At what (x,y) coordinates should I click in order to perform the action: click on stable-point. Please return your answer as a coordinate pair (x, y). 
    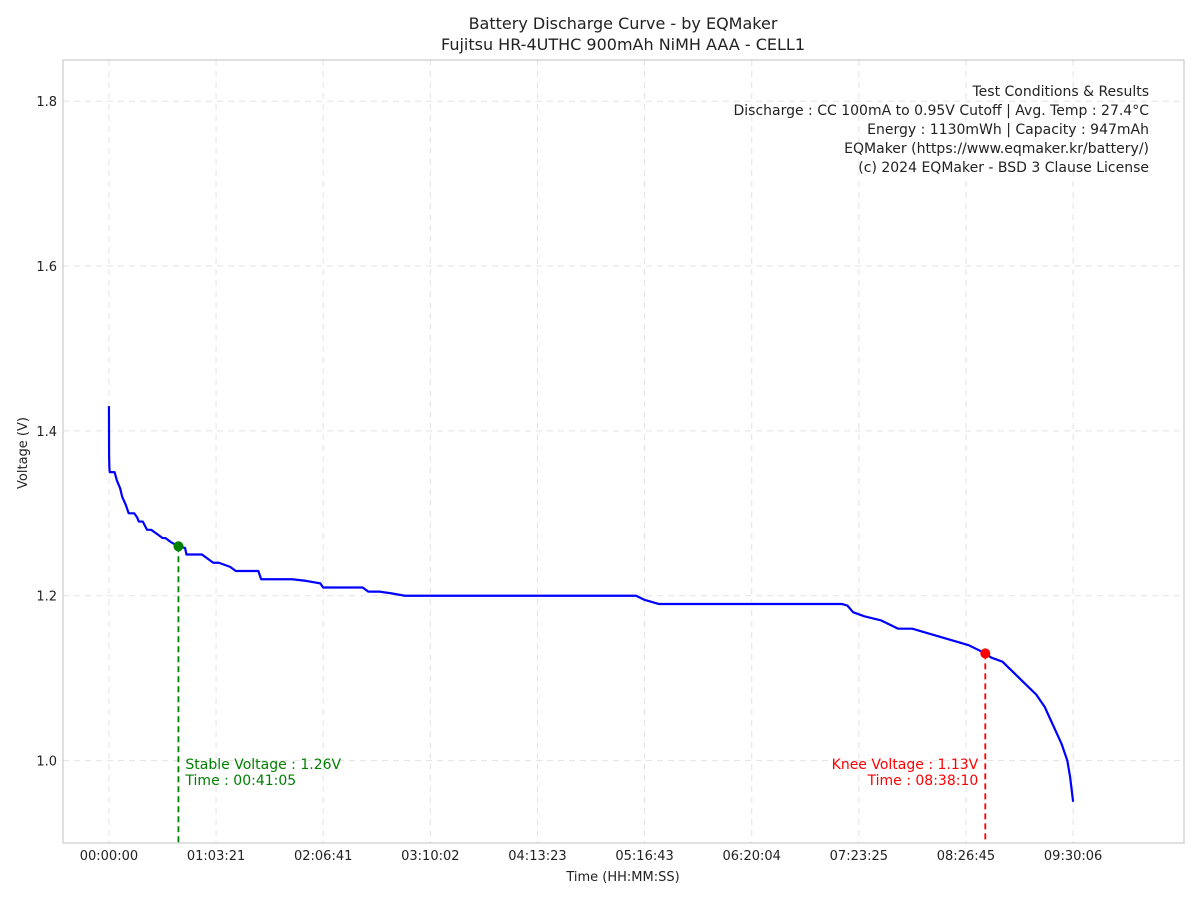
    Looking at the image, I should click on (178, 546).